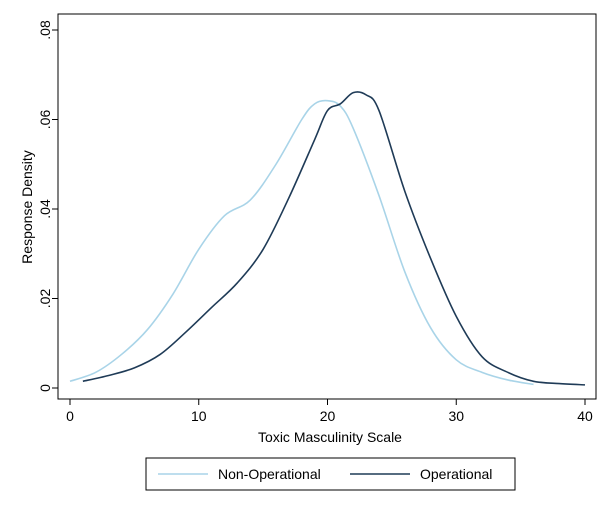 Image resolution: width=614 pixels, height=516 pixels. What do you see at coordinates (45, 299) in the screenshot?
I see `y-tick-label: .02` at bounding box center [45, 299].